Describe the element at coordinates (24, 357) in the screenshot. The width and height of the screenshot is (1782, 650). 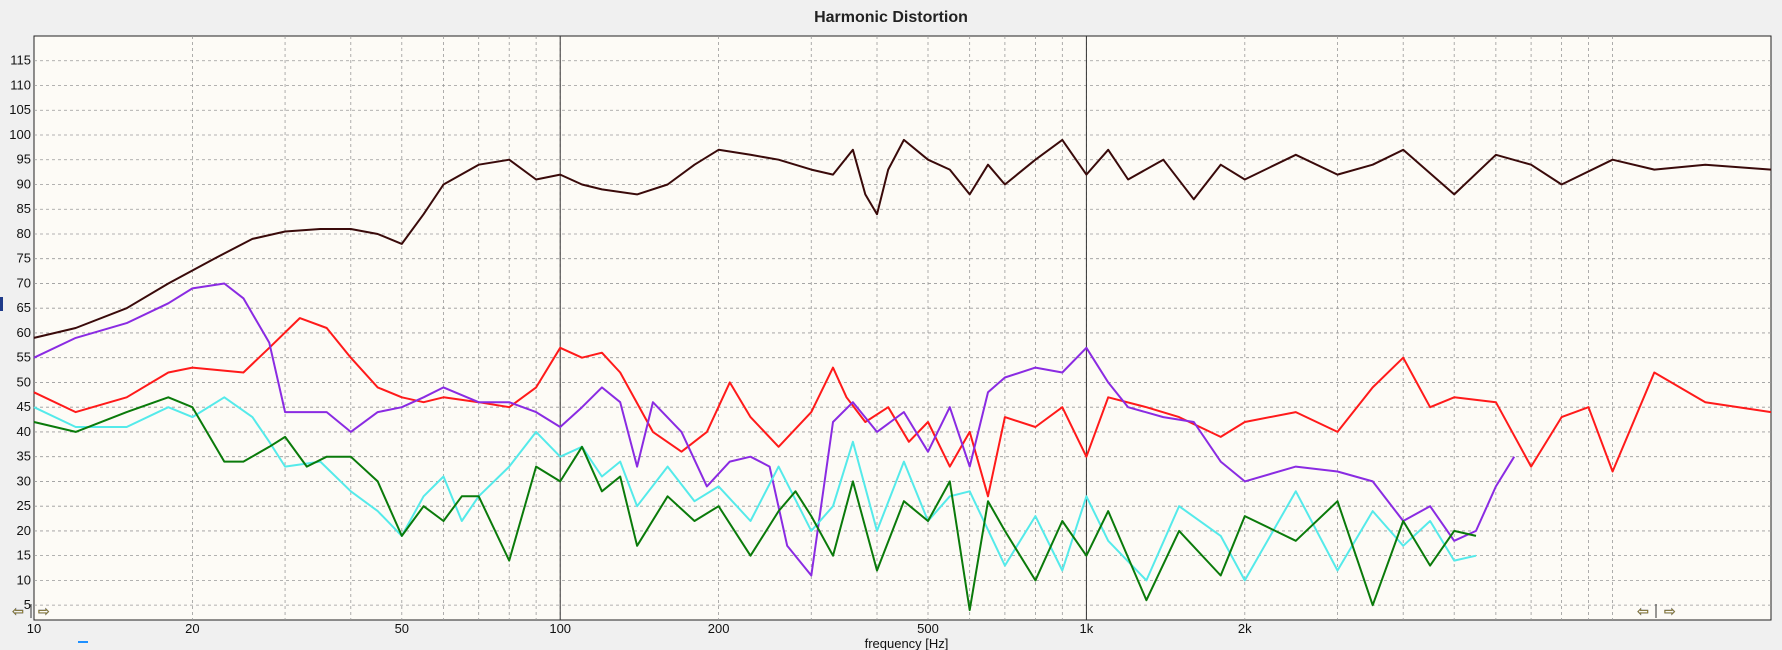
I see `y-tick-label: 55` at that location.